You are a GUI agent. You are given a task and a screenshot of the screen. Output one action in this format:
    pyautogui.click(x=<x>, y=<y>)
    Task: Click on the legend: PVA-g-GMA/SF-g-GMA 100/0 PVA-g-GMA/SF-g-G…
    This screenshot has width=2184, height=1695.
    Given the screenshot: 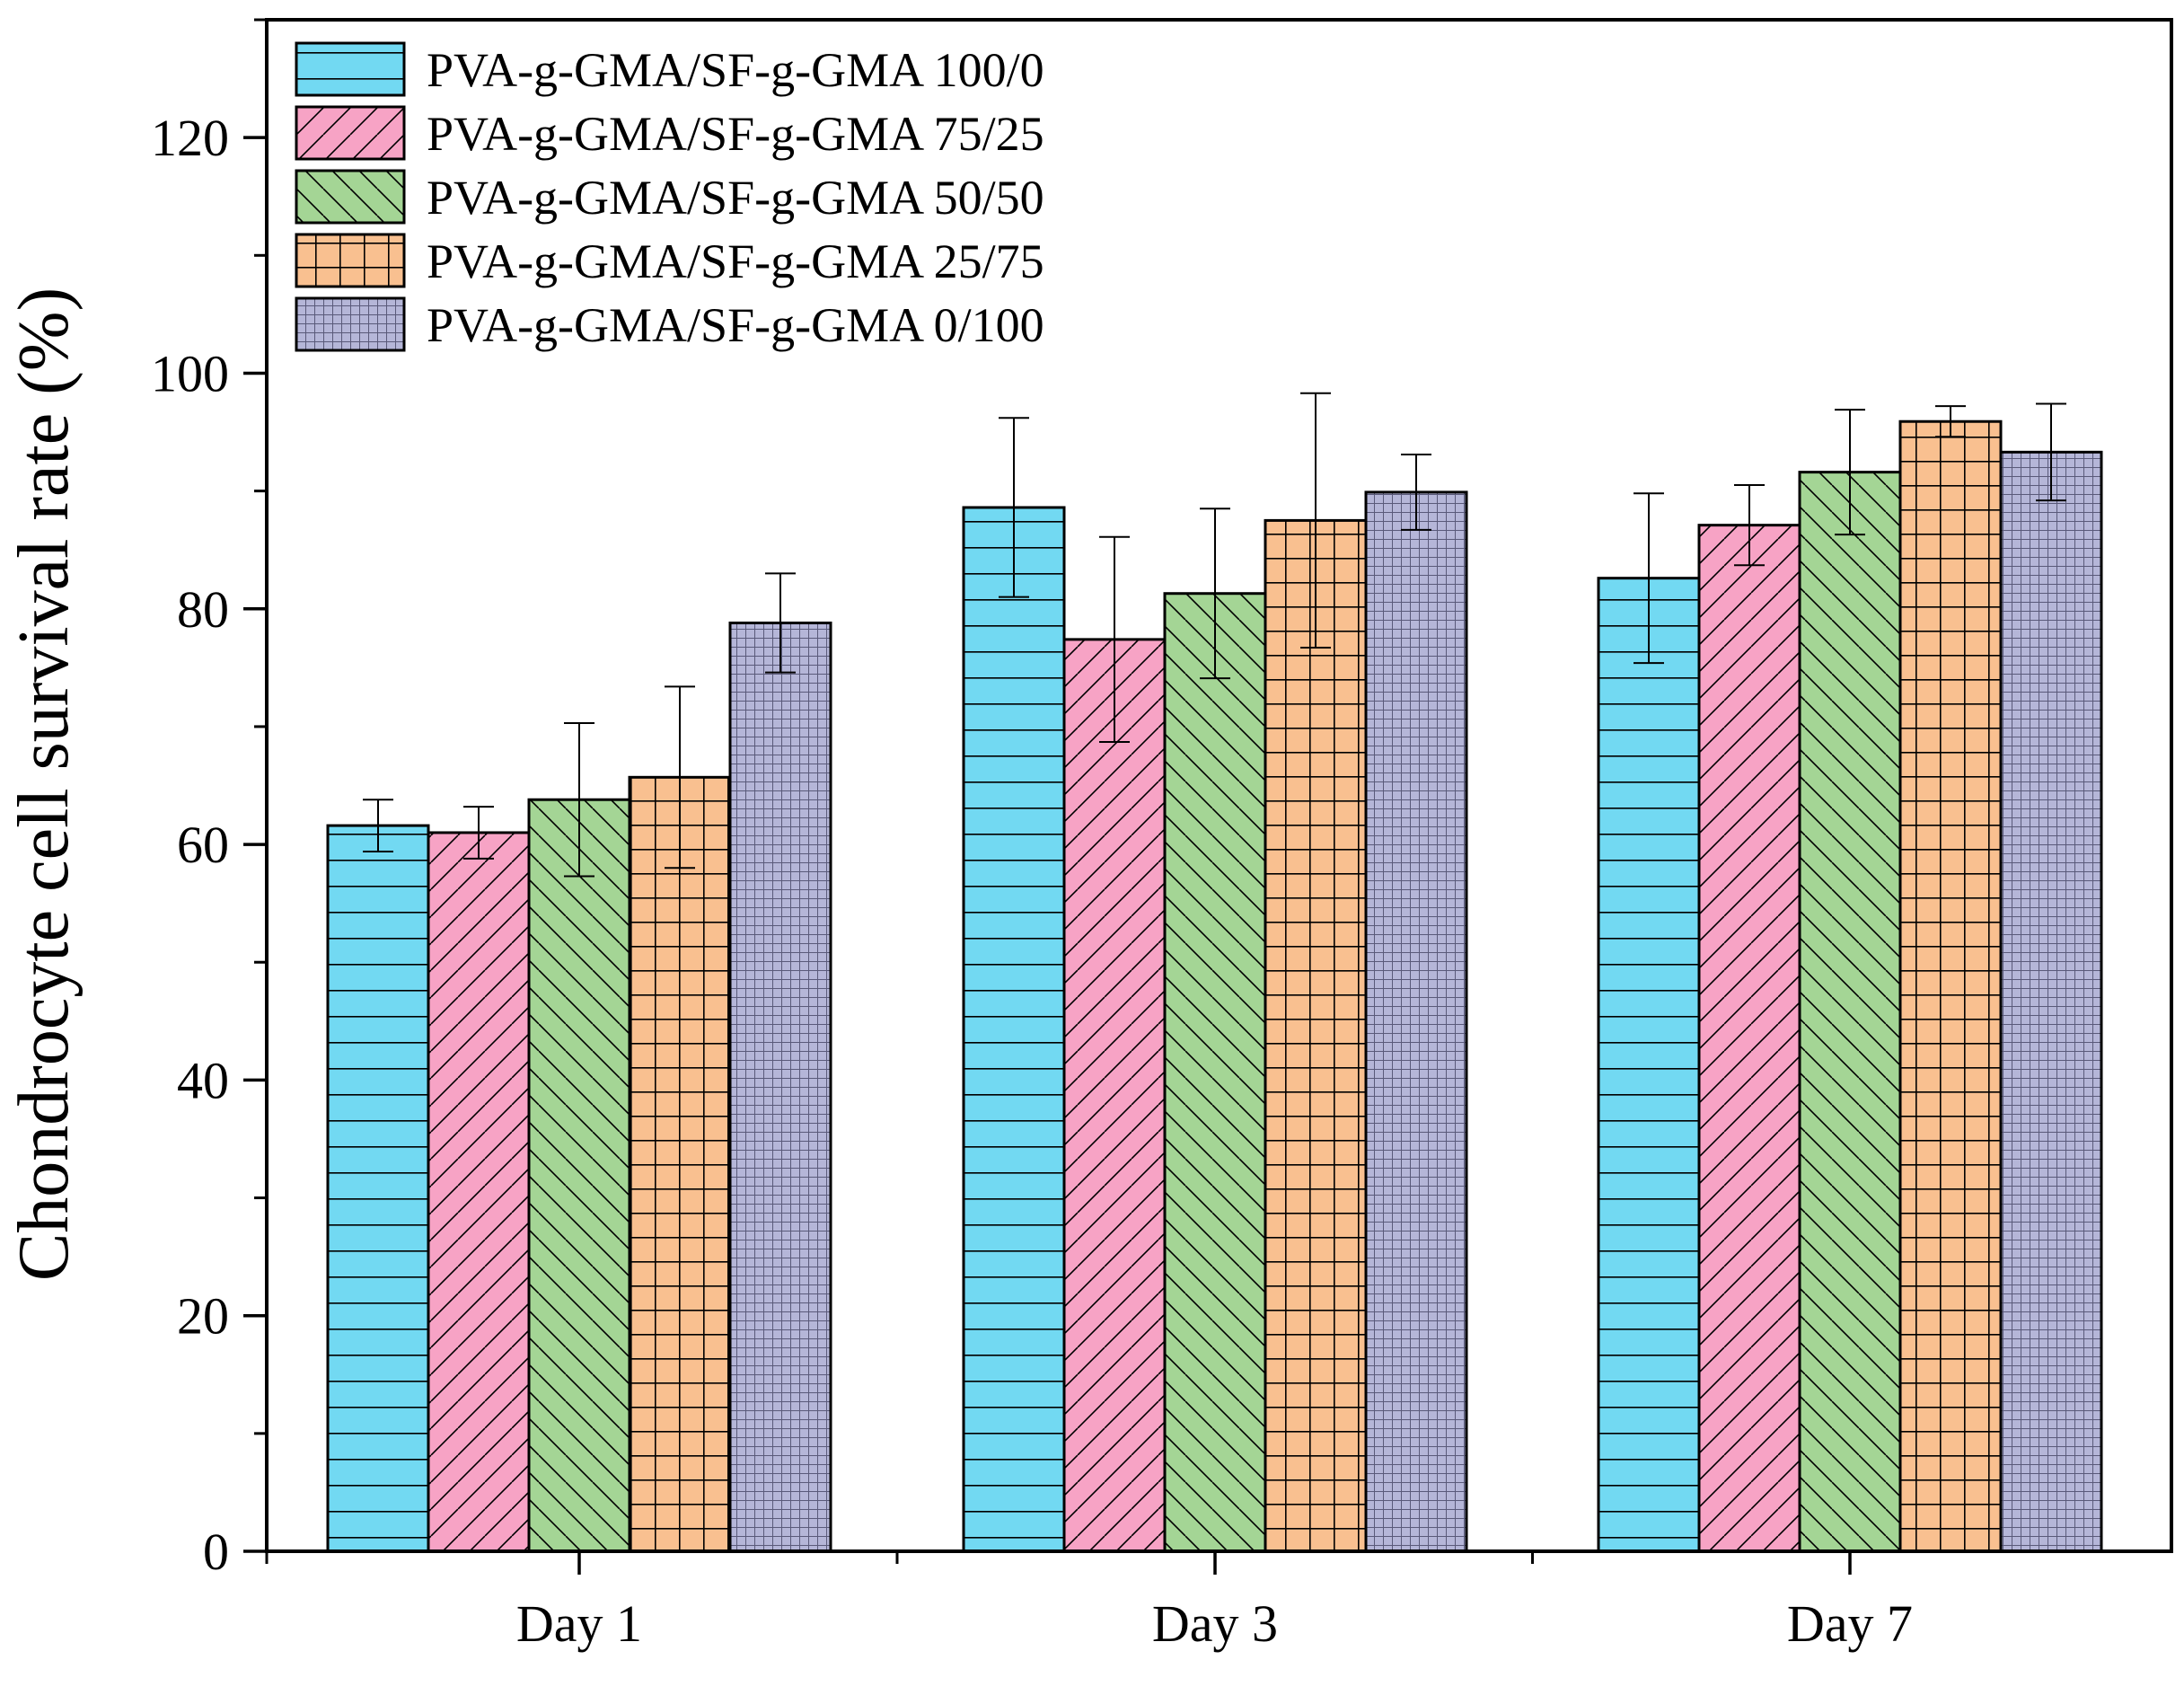 What is the action you would take?
    pyautogui.click(x=669, y=196)
    